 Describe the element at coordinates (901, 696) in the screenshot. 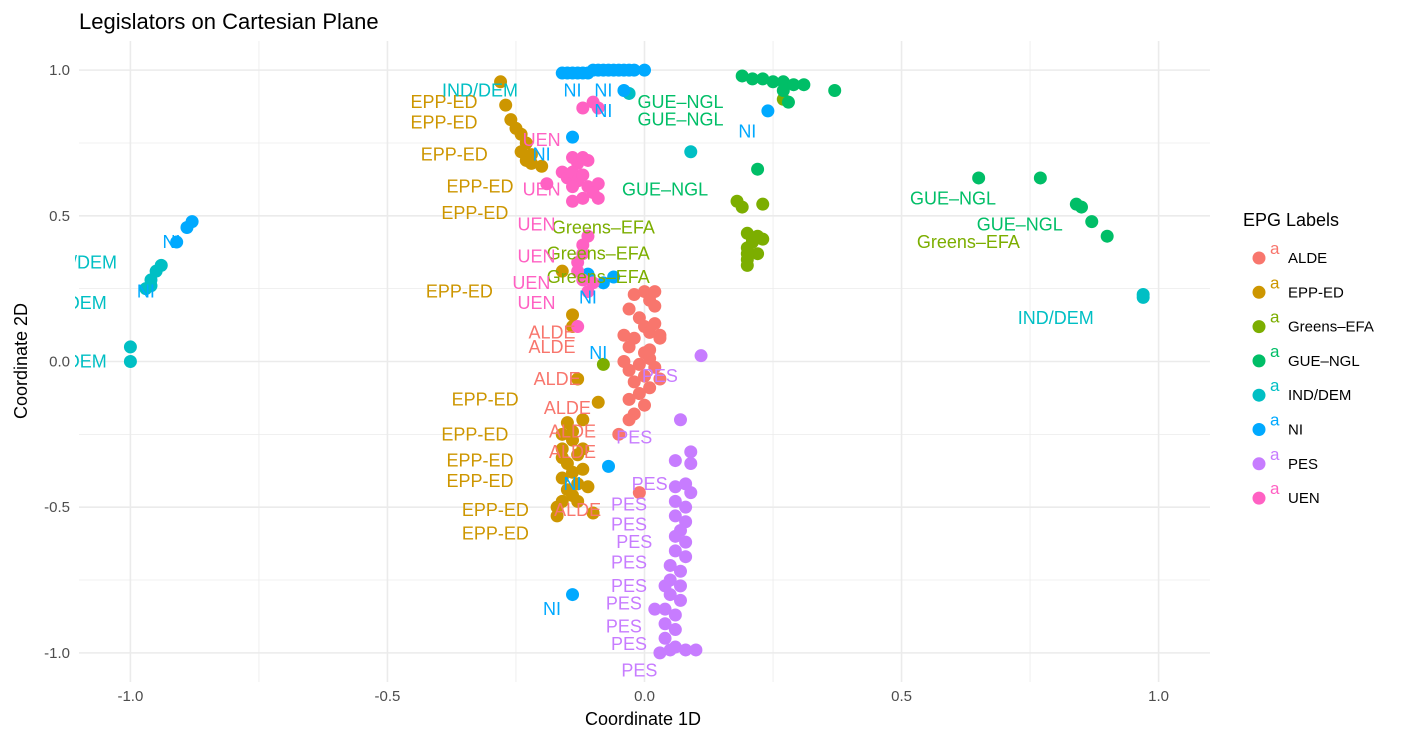

I see `x-tick-label: 0.5` at that location.